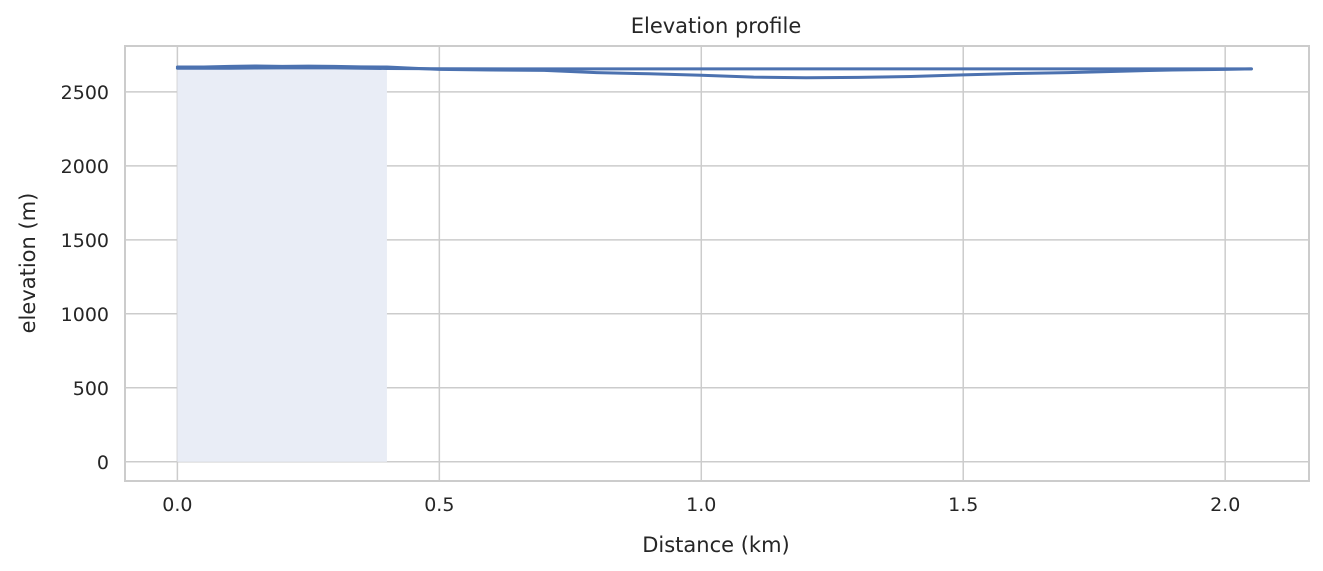 The image size is (1323, 571). I want to click on x-tick-label: 0.5, so click(439, 505).